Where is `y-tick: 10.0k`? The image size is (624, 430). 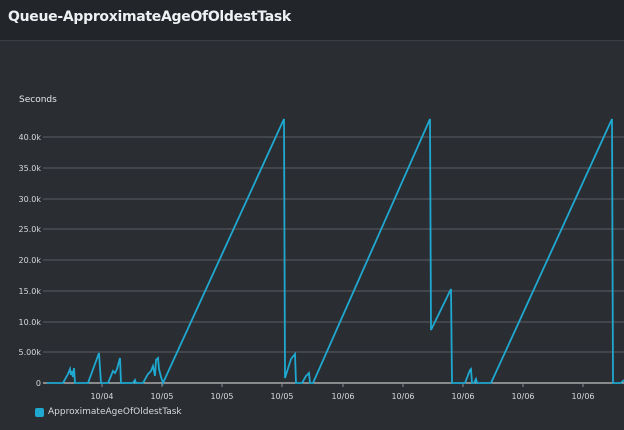 y-tick: 10.0k is located at coordinates (30, 322).